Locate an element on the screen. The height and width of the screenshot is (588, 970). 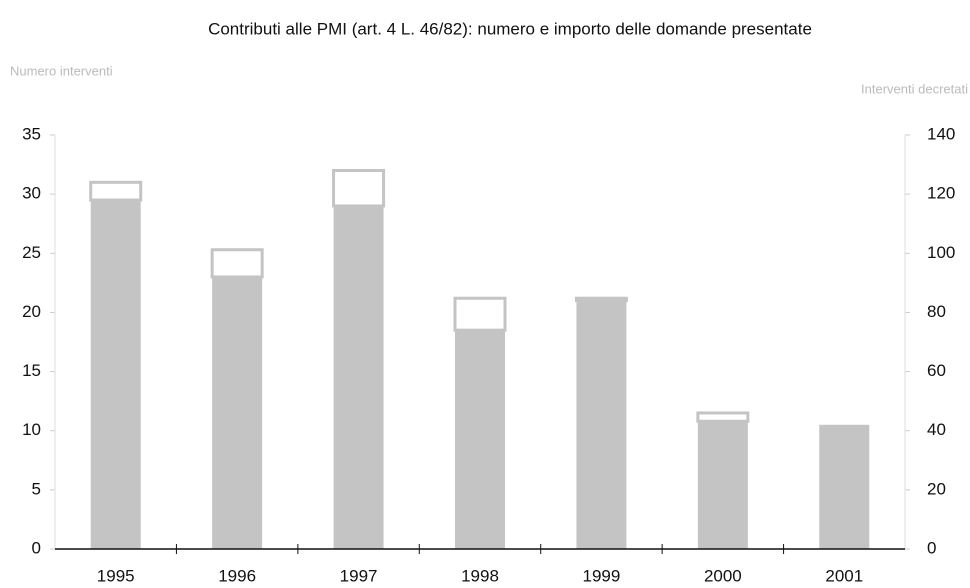
x-tick-label: 2000 is located at coordinates (723, 575).